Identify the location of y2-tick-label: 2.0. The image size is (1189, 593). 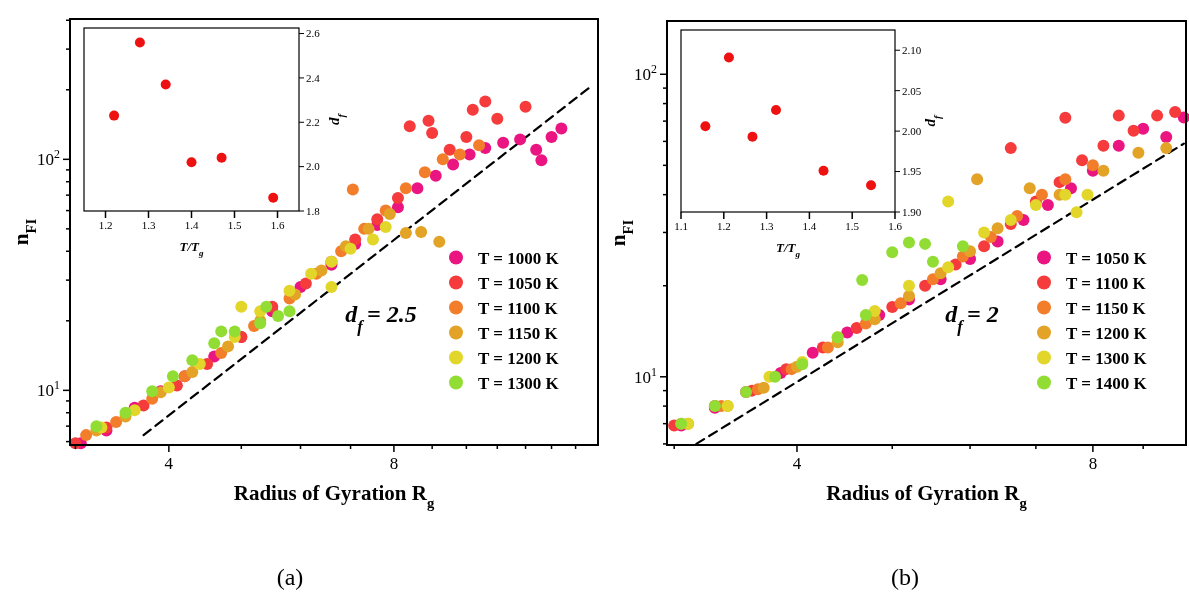
(313, 166).